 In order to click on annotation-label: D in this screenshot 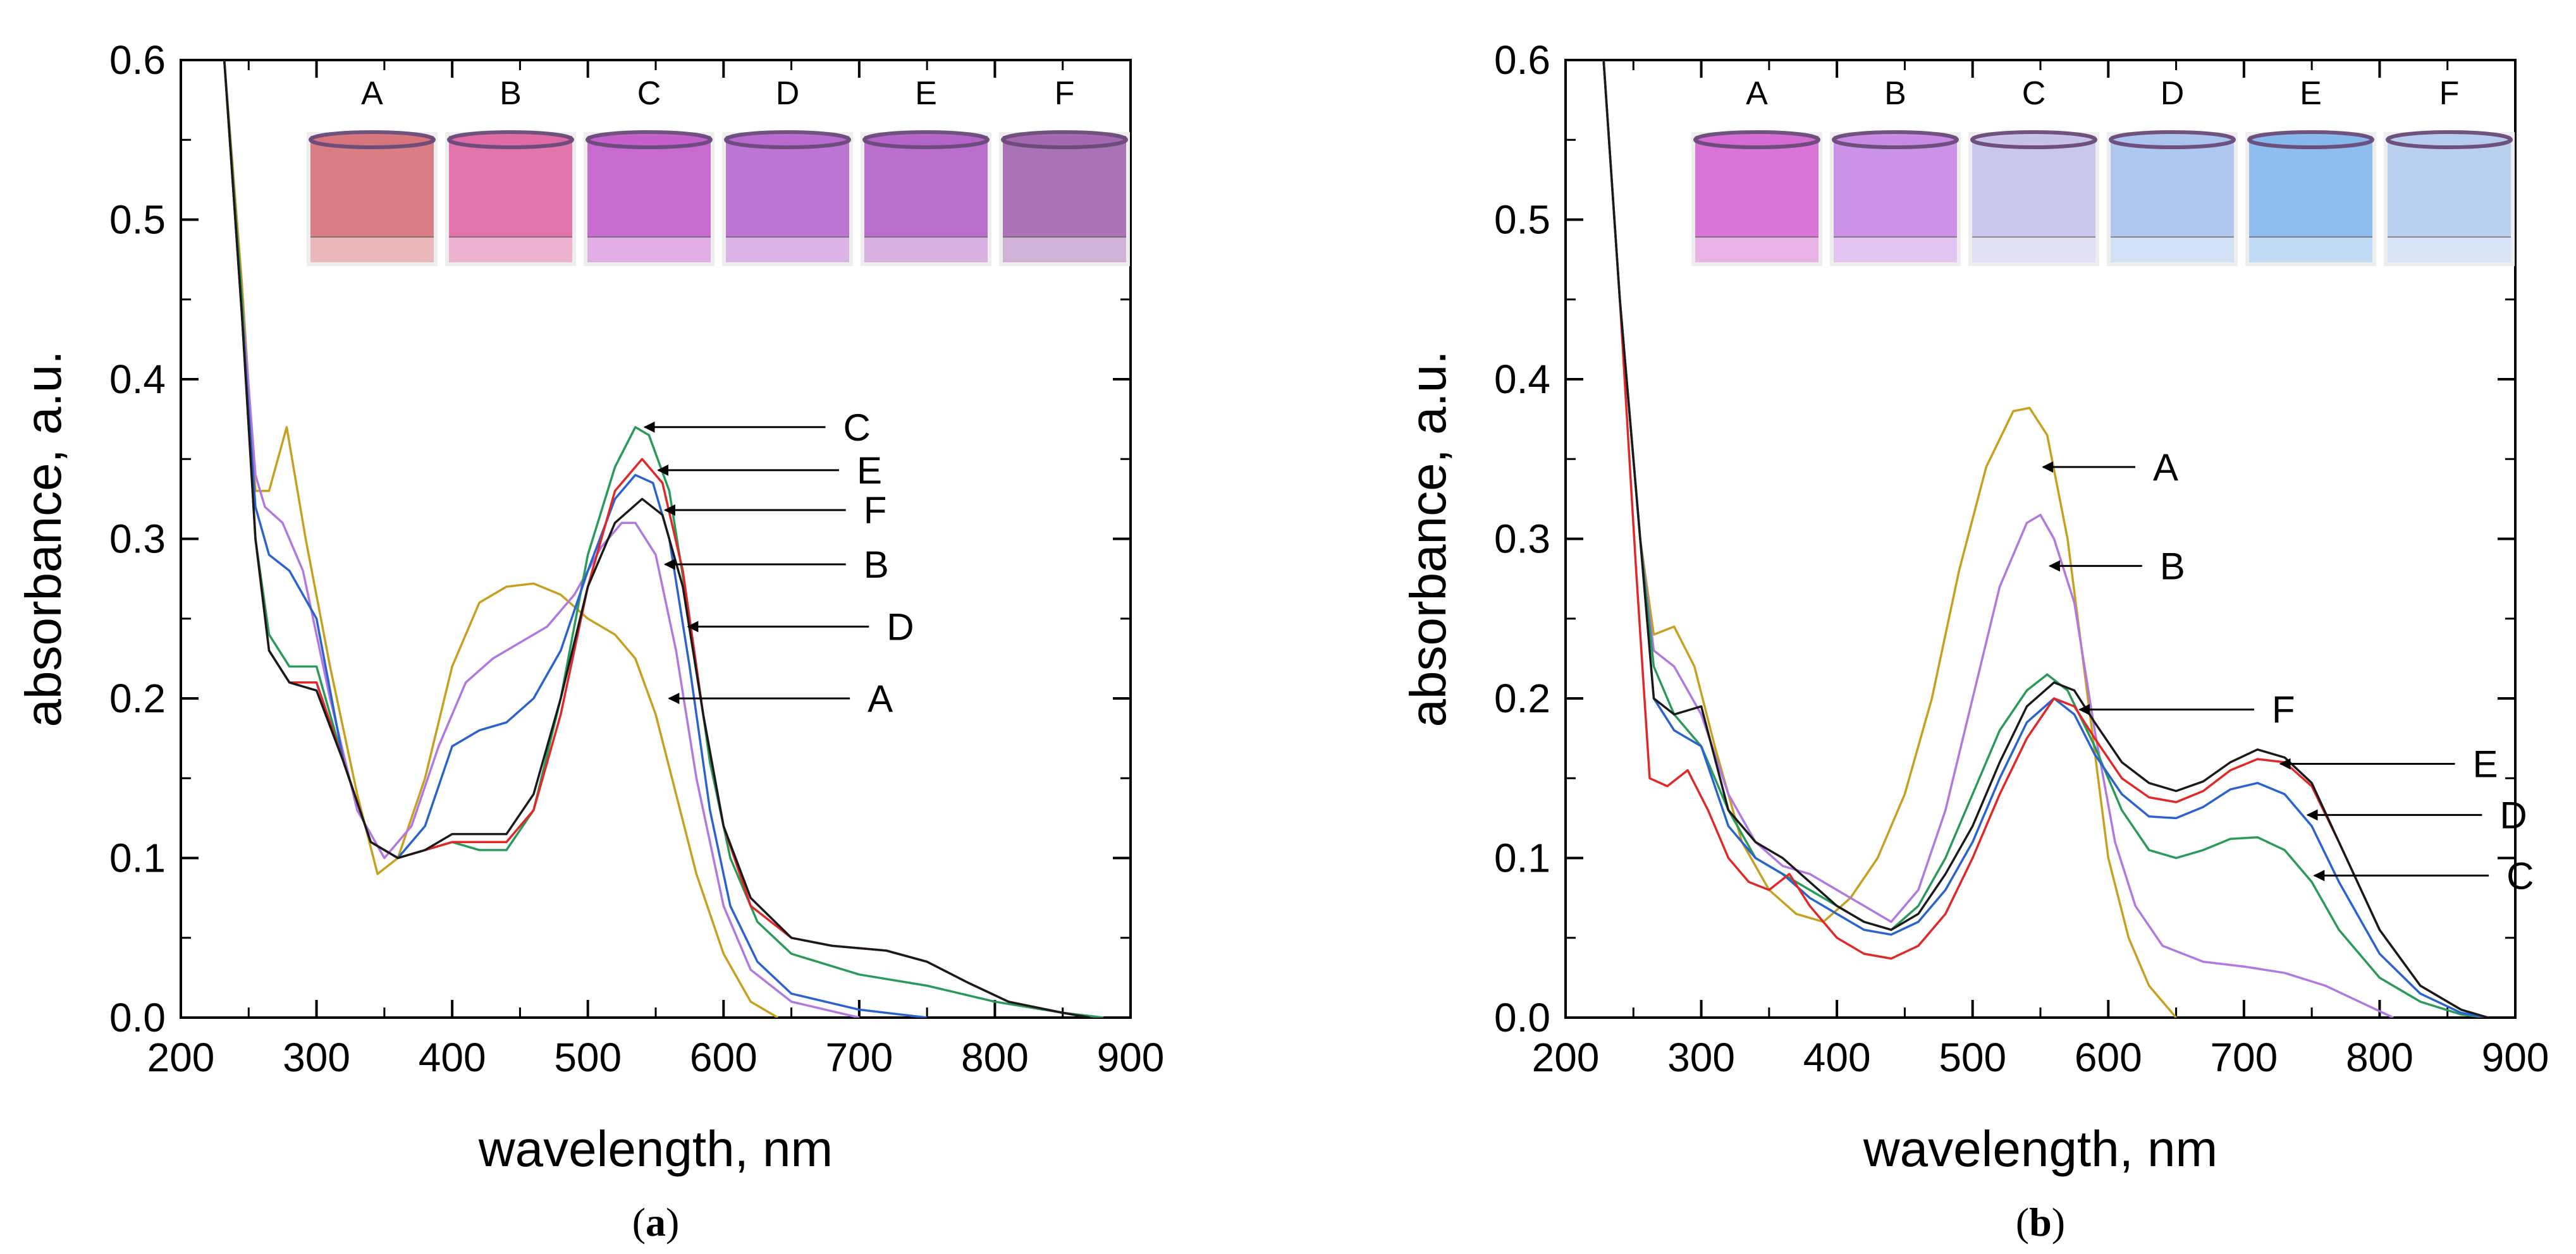, I will do `click(900, 627)`.